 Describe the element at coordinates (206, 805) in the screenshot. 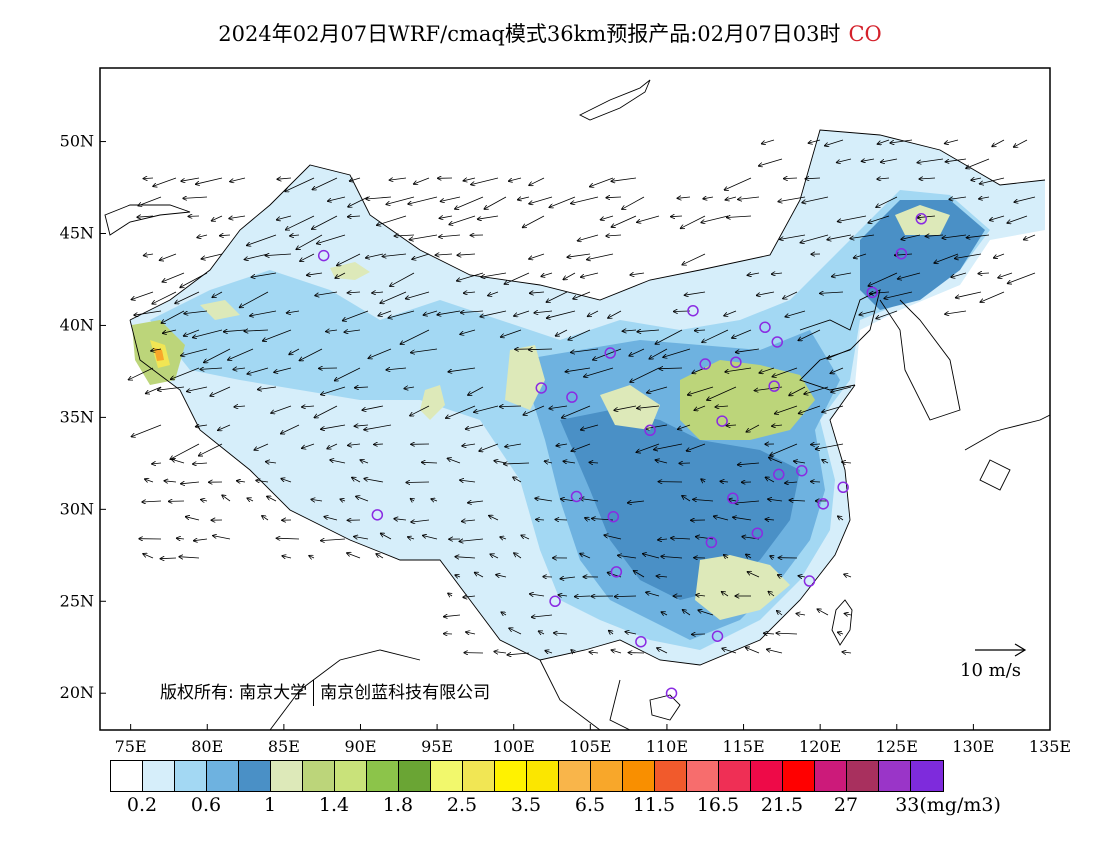

I see `colorbar-tick-label: 0.6` at that location.